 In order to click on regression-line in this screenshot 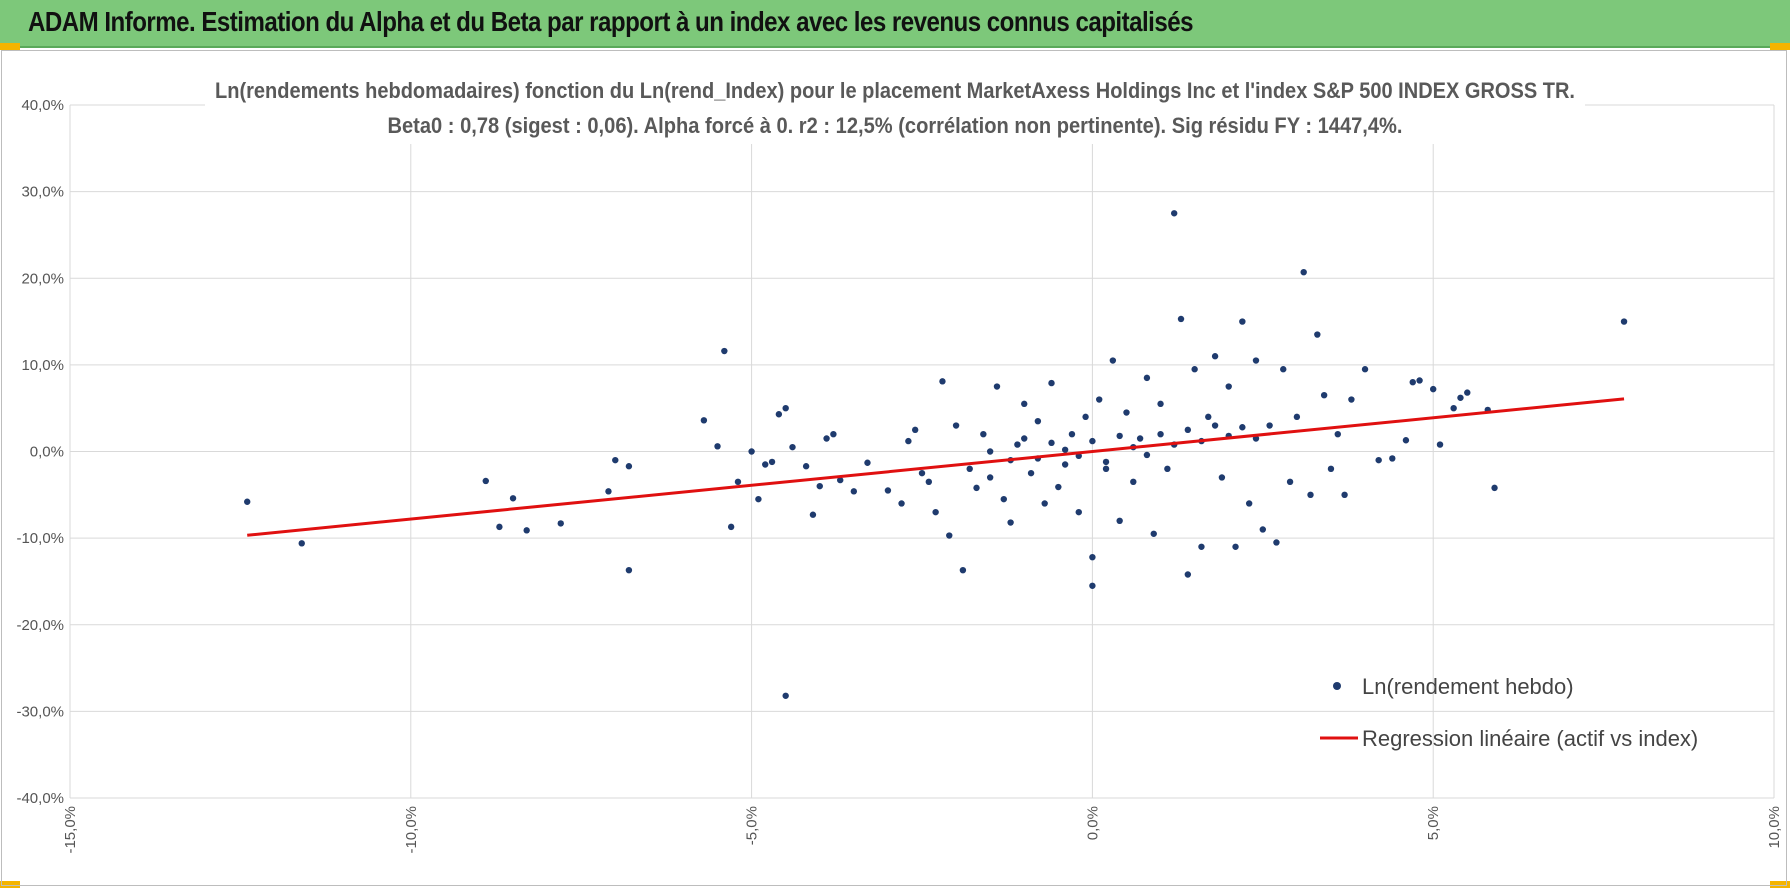, I will do `click(936, 467)`.